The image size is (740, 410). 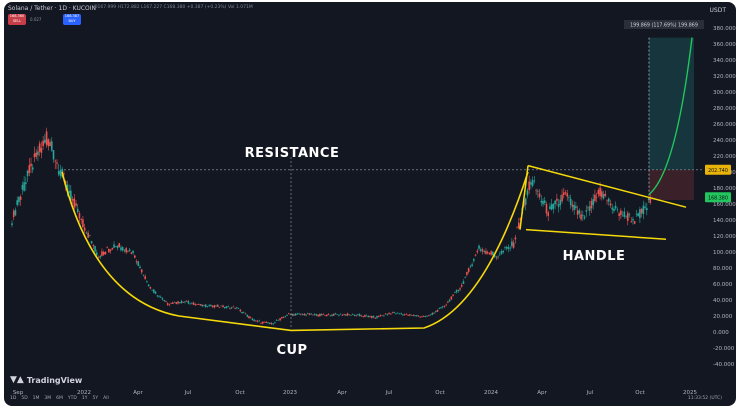 I want to click on y-tick-label: -40.000, so click(x=724, y=365).